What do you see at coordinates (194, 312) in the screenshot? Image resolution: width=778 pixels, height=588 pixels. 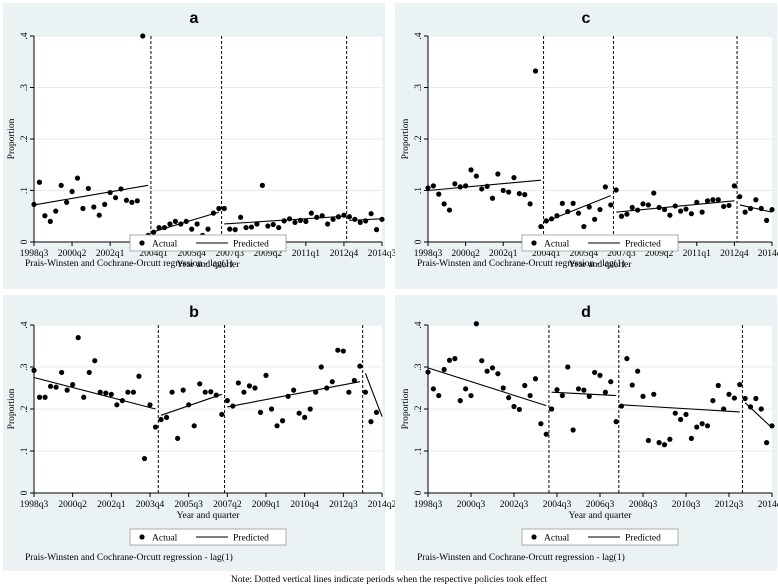 I see `panel-title: b` at bounding box center [194, 312].